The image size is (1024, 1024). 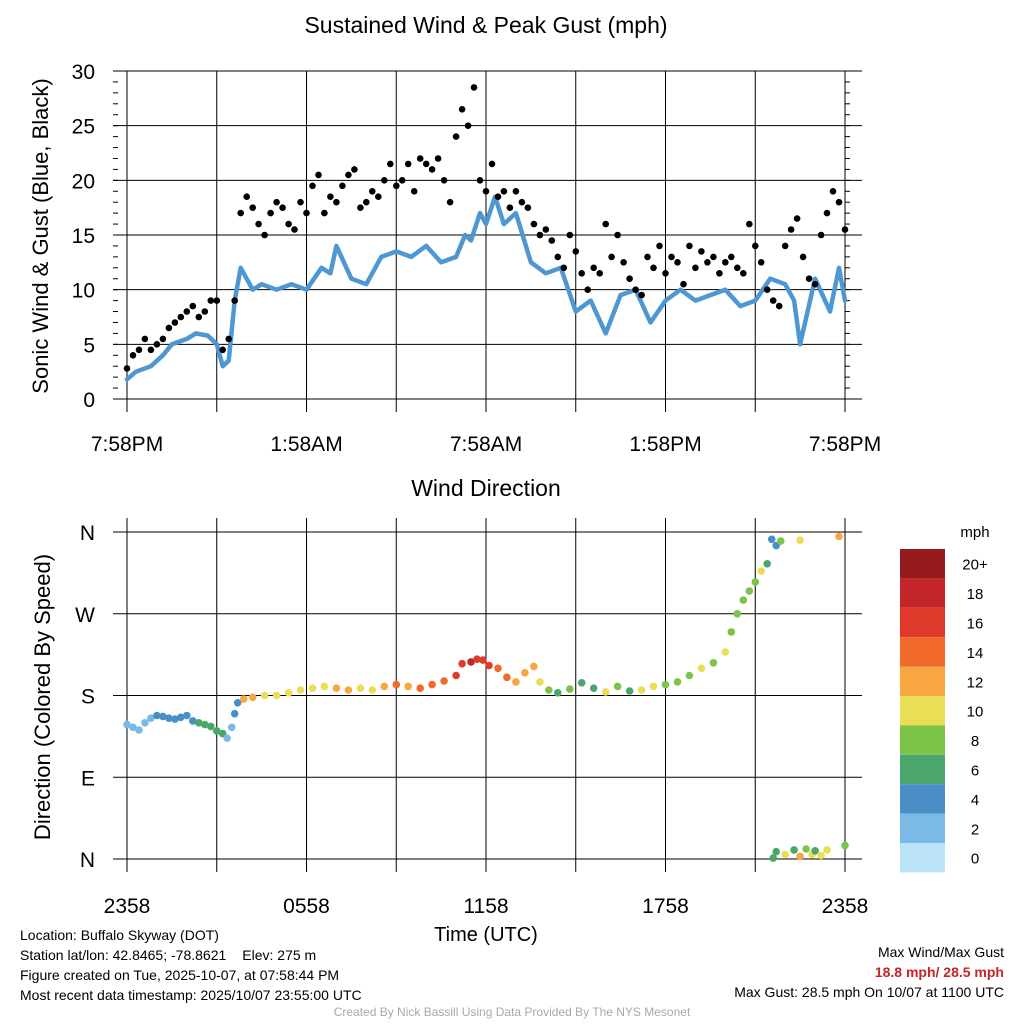 I want to click on location-text: Location: Buffalo Skyway (DOT), so click(x=119, y=935).